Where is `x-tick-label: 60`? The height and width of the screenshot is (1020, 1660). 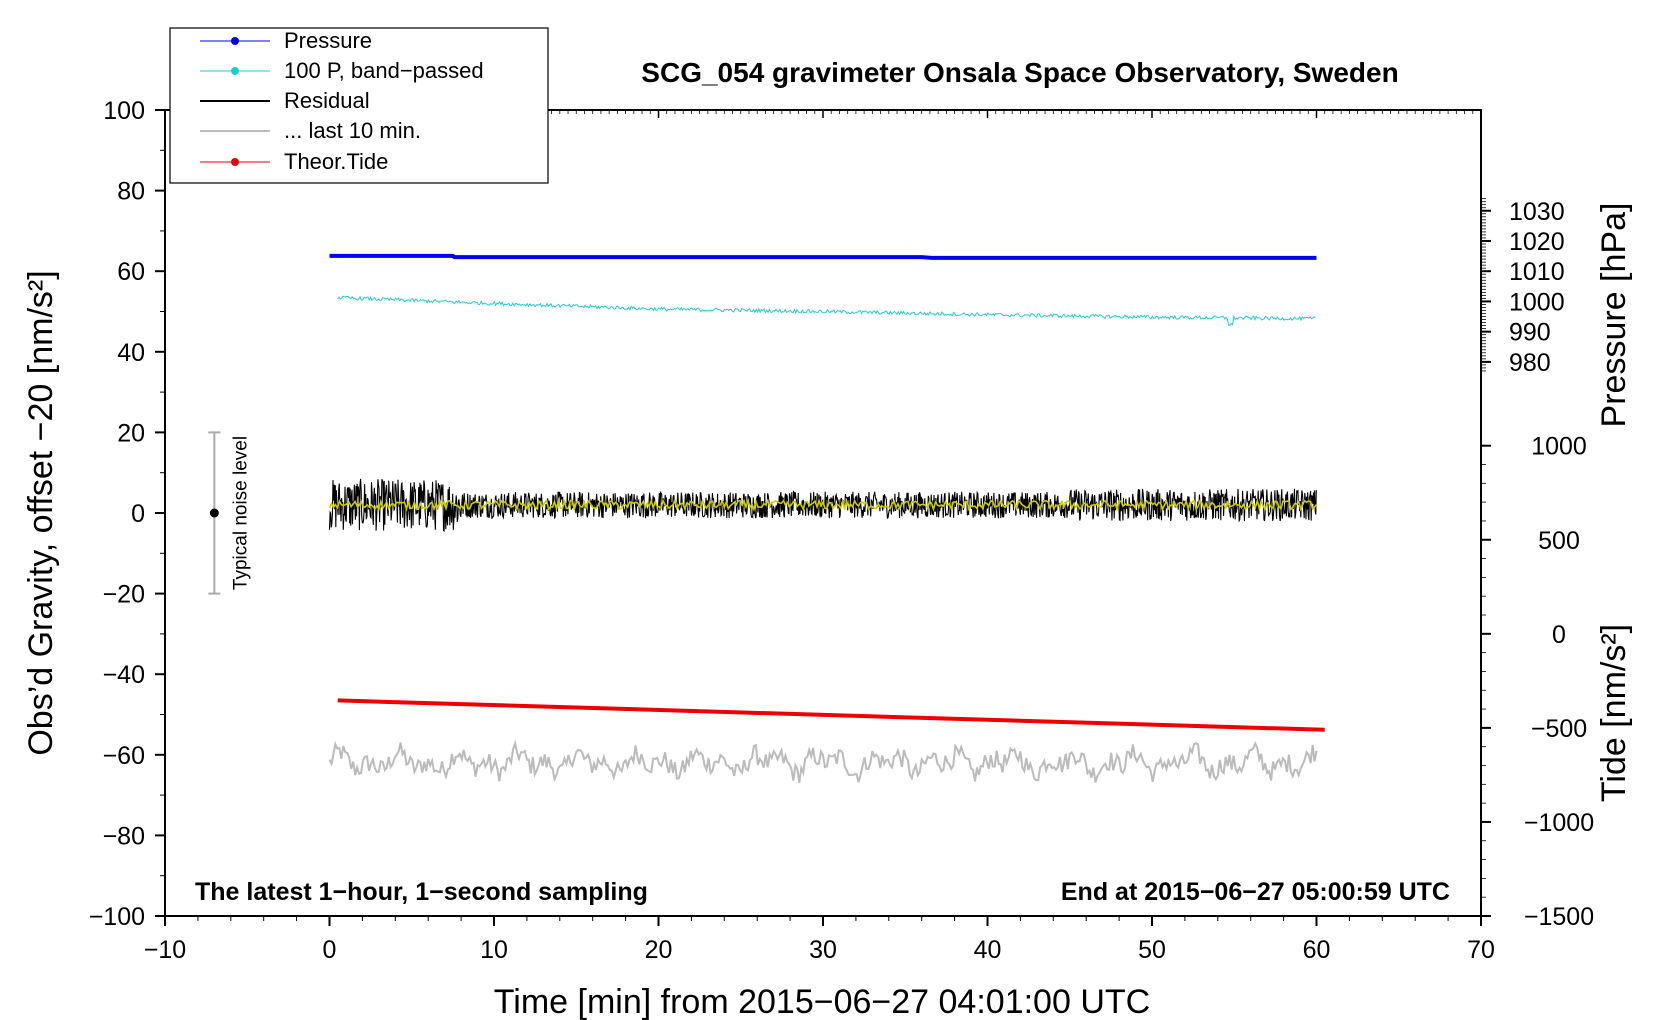 x-tick-label: 60 is located at coordinates (1317, 950).